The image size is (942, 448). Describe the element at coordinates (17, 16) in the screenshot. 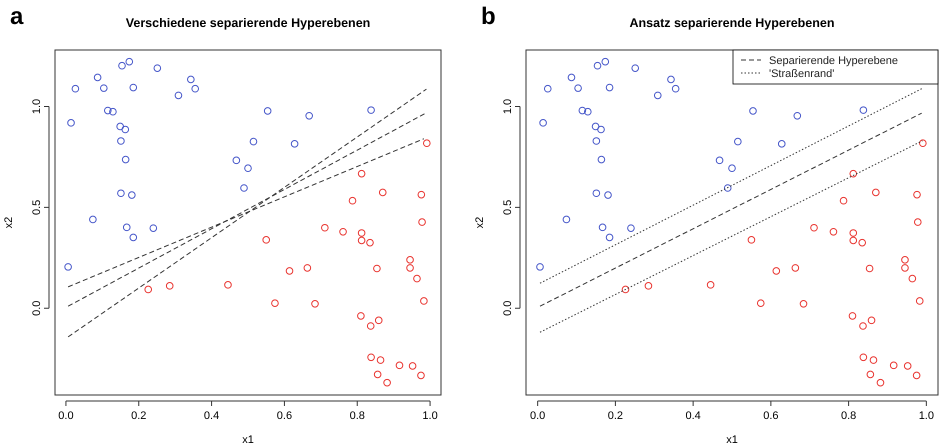

I see `text: a` at that location.